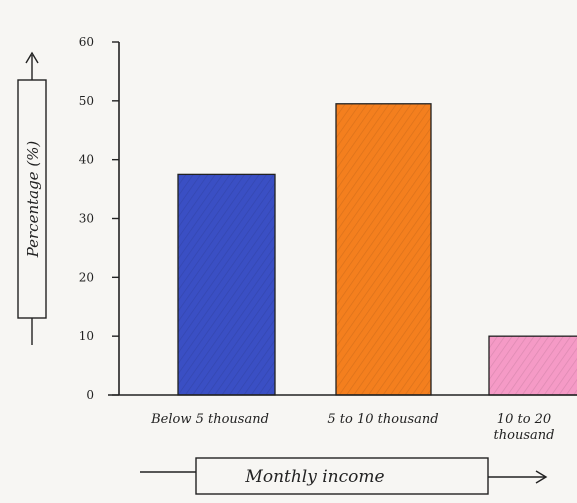 The image size is (577, 503). What do you see at coordinates (86, 336) in the screenshot?
I see `y-tick-label: 10` at bounding box center [86, 336].